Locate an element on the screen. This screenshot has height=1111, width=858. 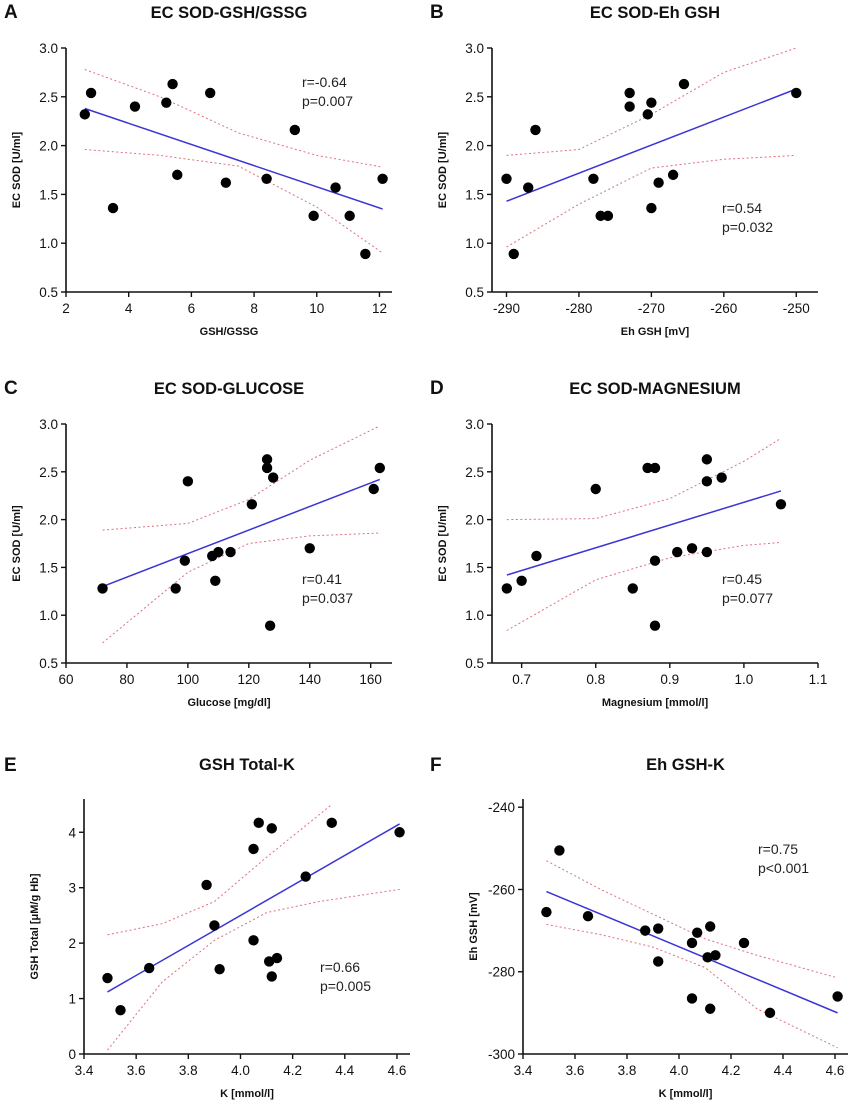
y-tick-label: 1 is located at coordinates (72, 999).